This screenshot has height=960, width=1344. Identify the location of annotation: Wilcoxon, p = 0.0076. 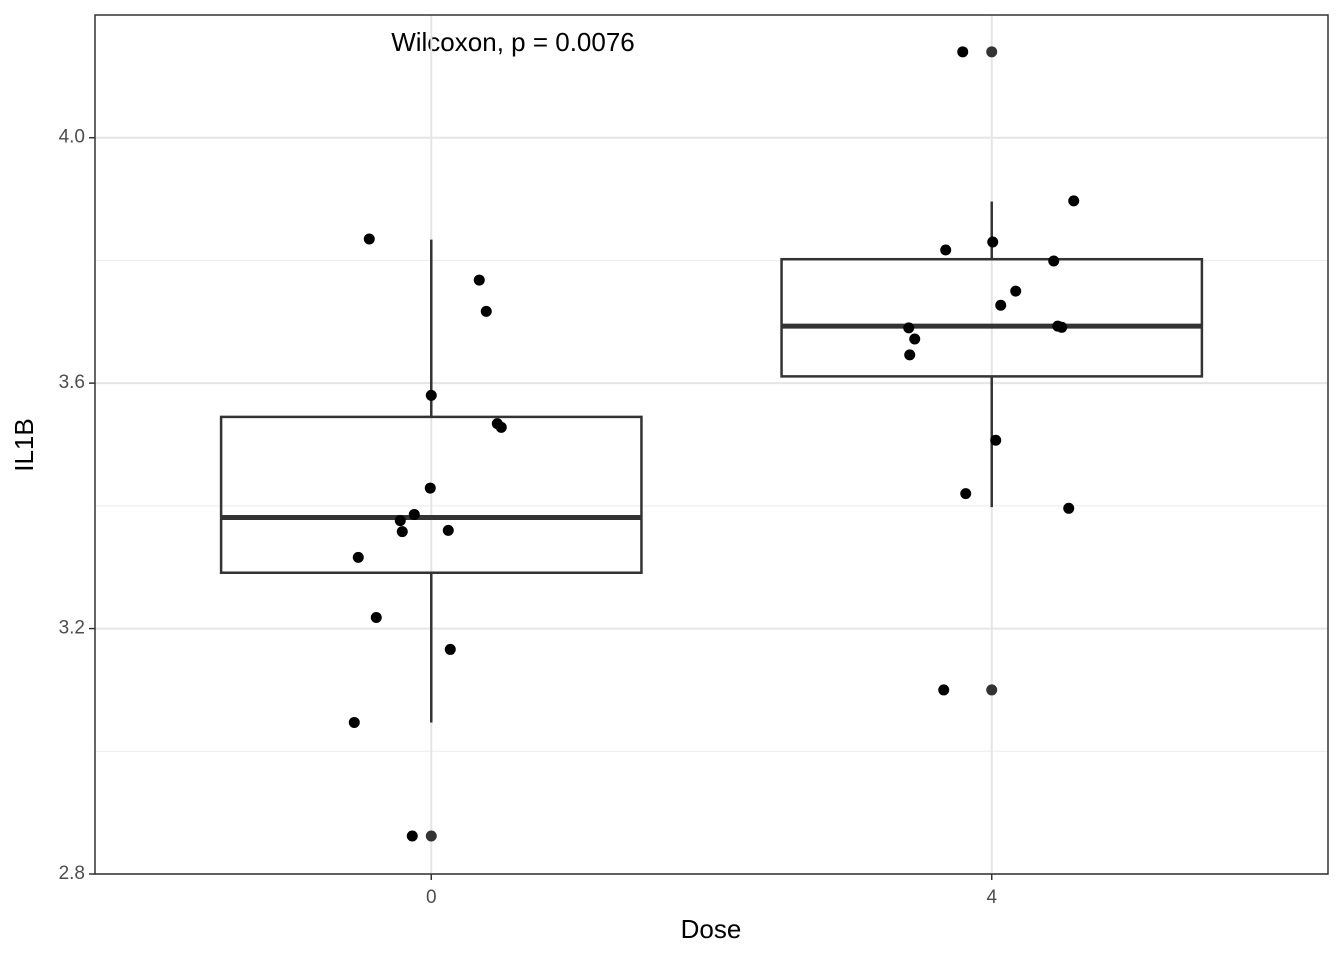
(513, 42).